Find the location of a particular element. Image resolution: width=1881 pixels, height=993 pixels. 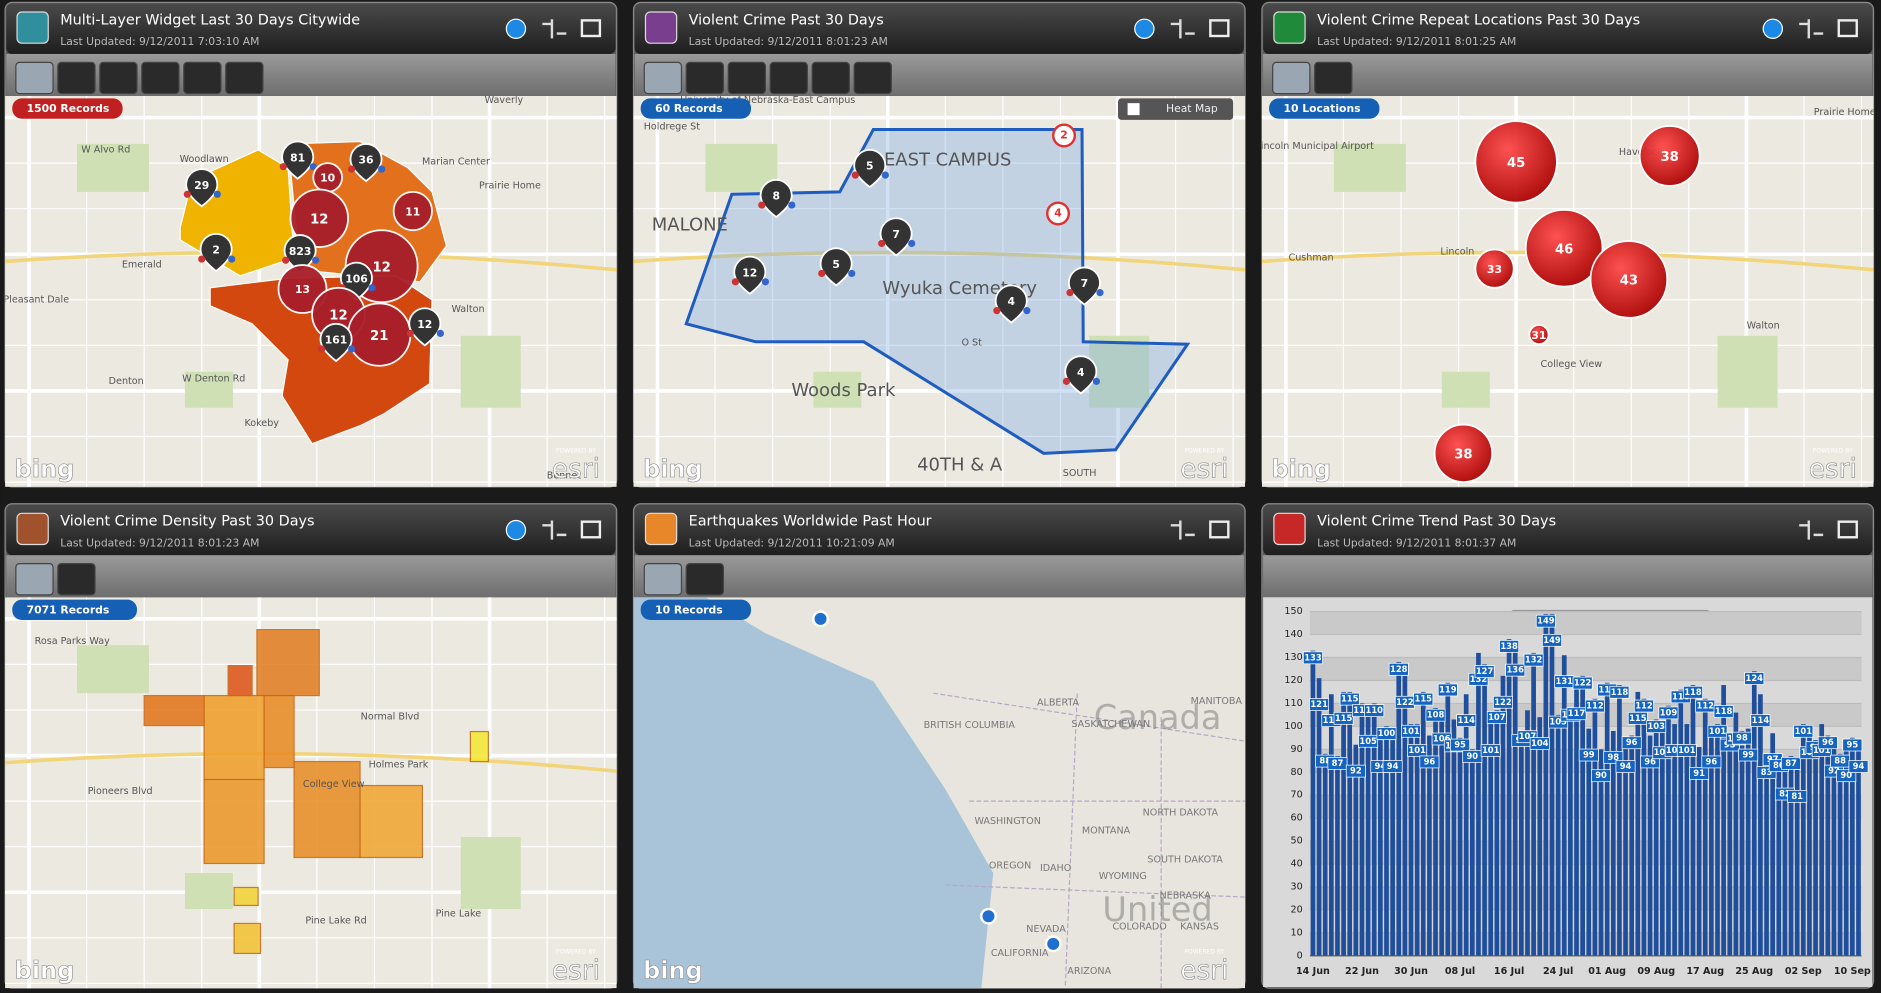

place-label: MONTANA is located at coordinates (1106, 831).